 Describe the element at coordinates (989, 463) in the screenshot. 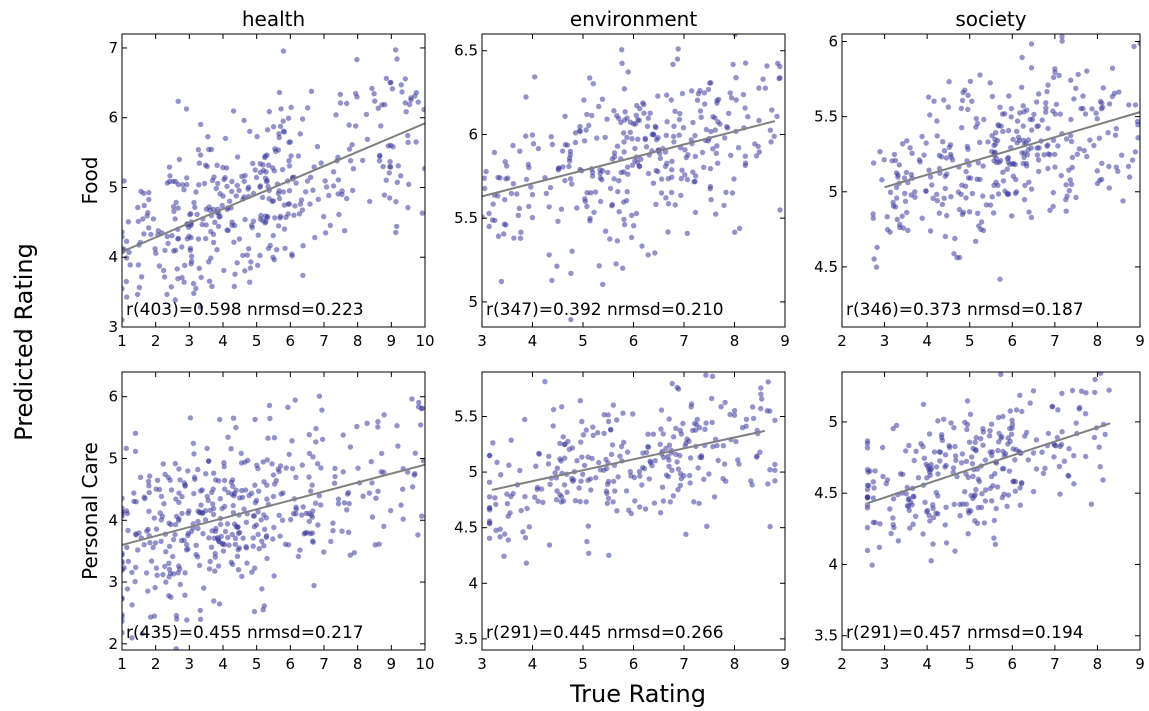

I see `fit-line` at that location.